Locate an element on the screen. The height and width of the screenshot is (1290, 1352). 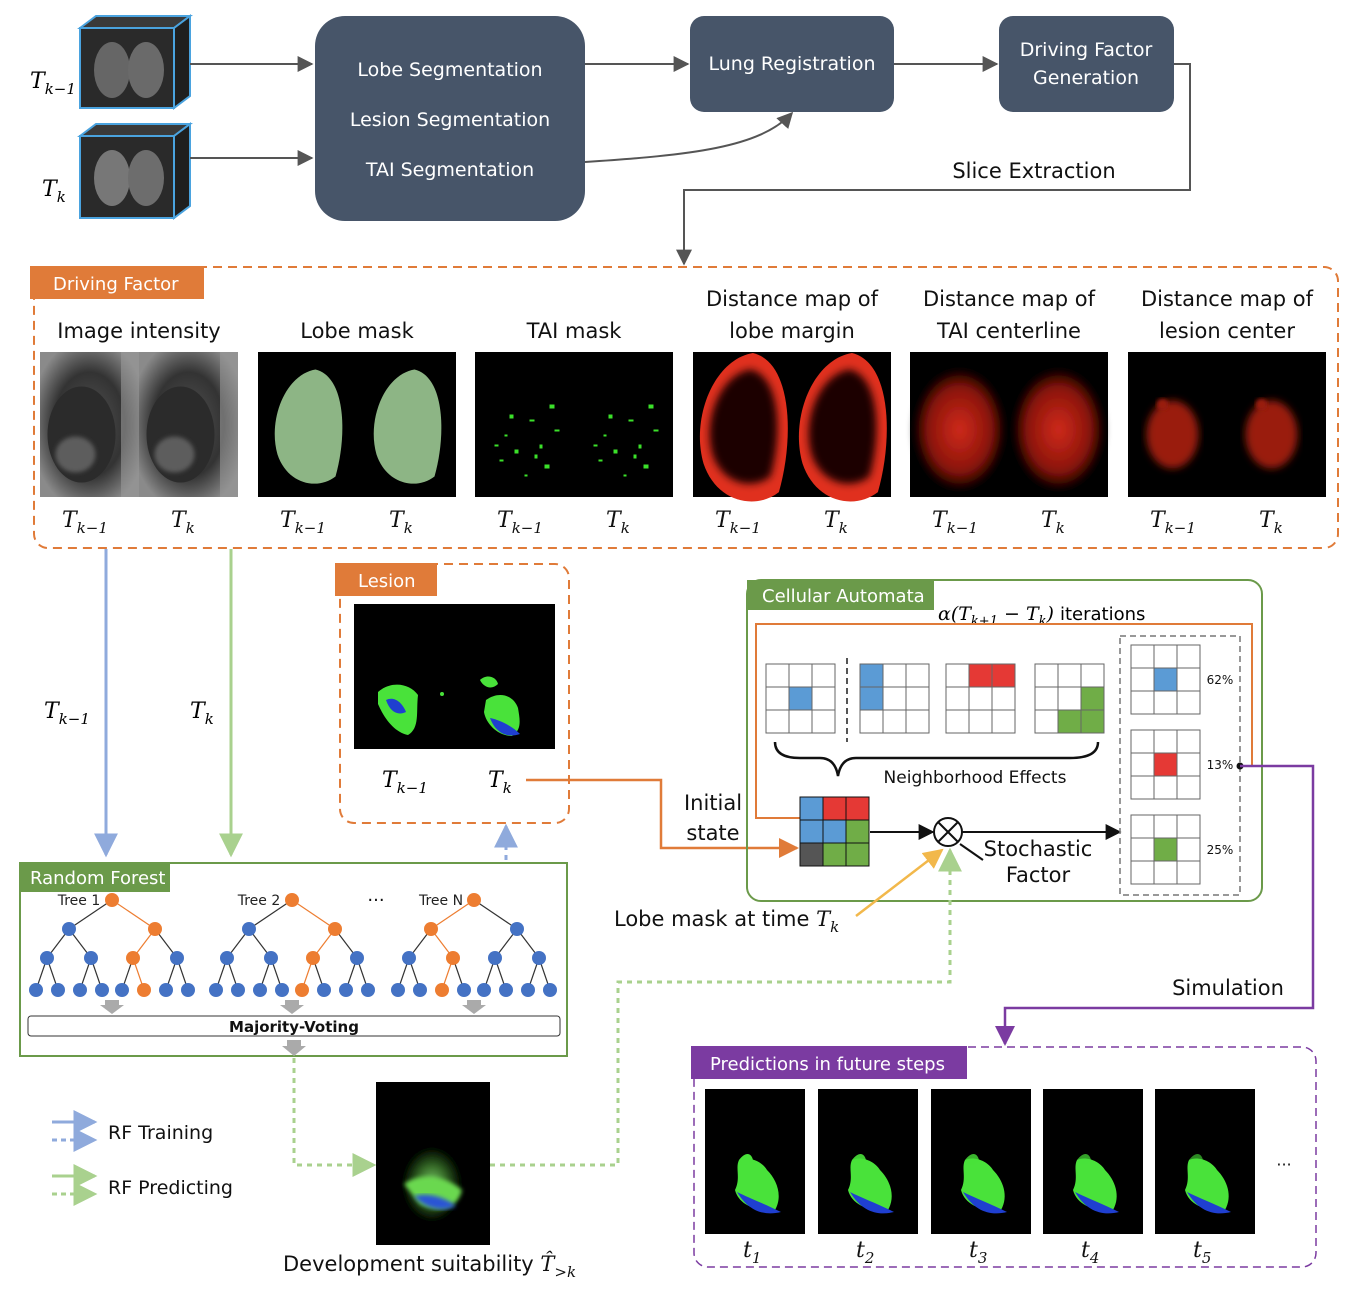
panel-lobe: Lobe mask Tk−1 Tk is located at coordinates (357, 428).